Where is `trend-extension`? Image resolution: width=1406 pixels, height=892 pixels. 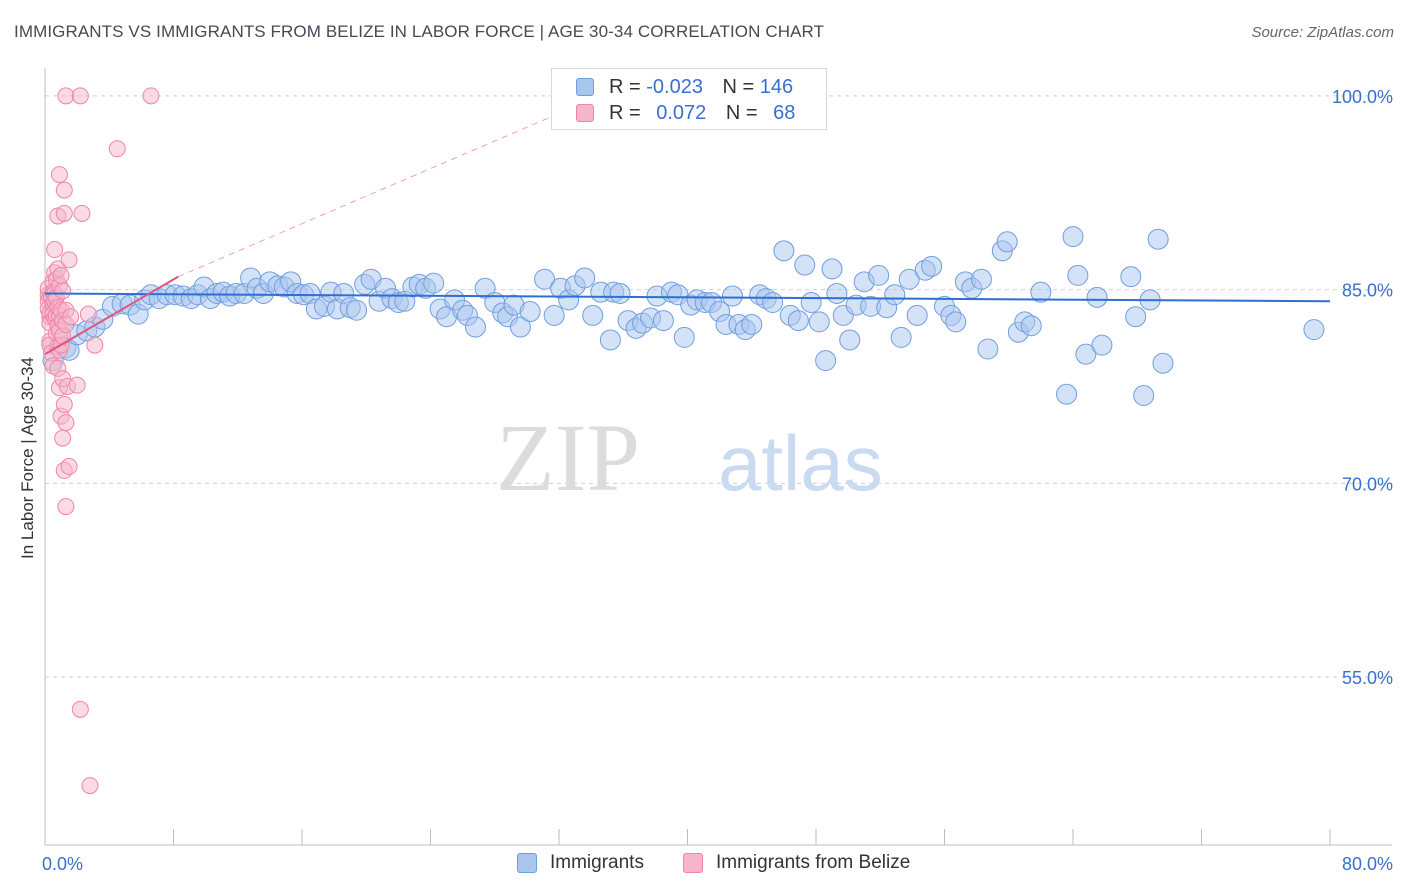 trend-extension is located at coordinates (397, 183).